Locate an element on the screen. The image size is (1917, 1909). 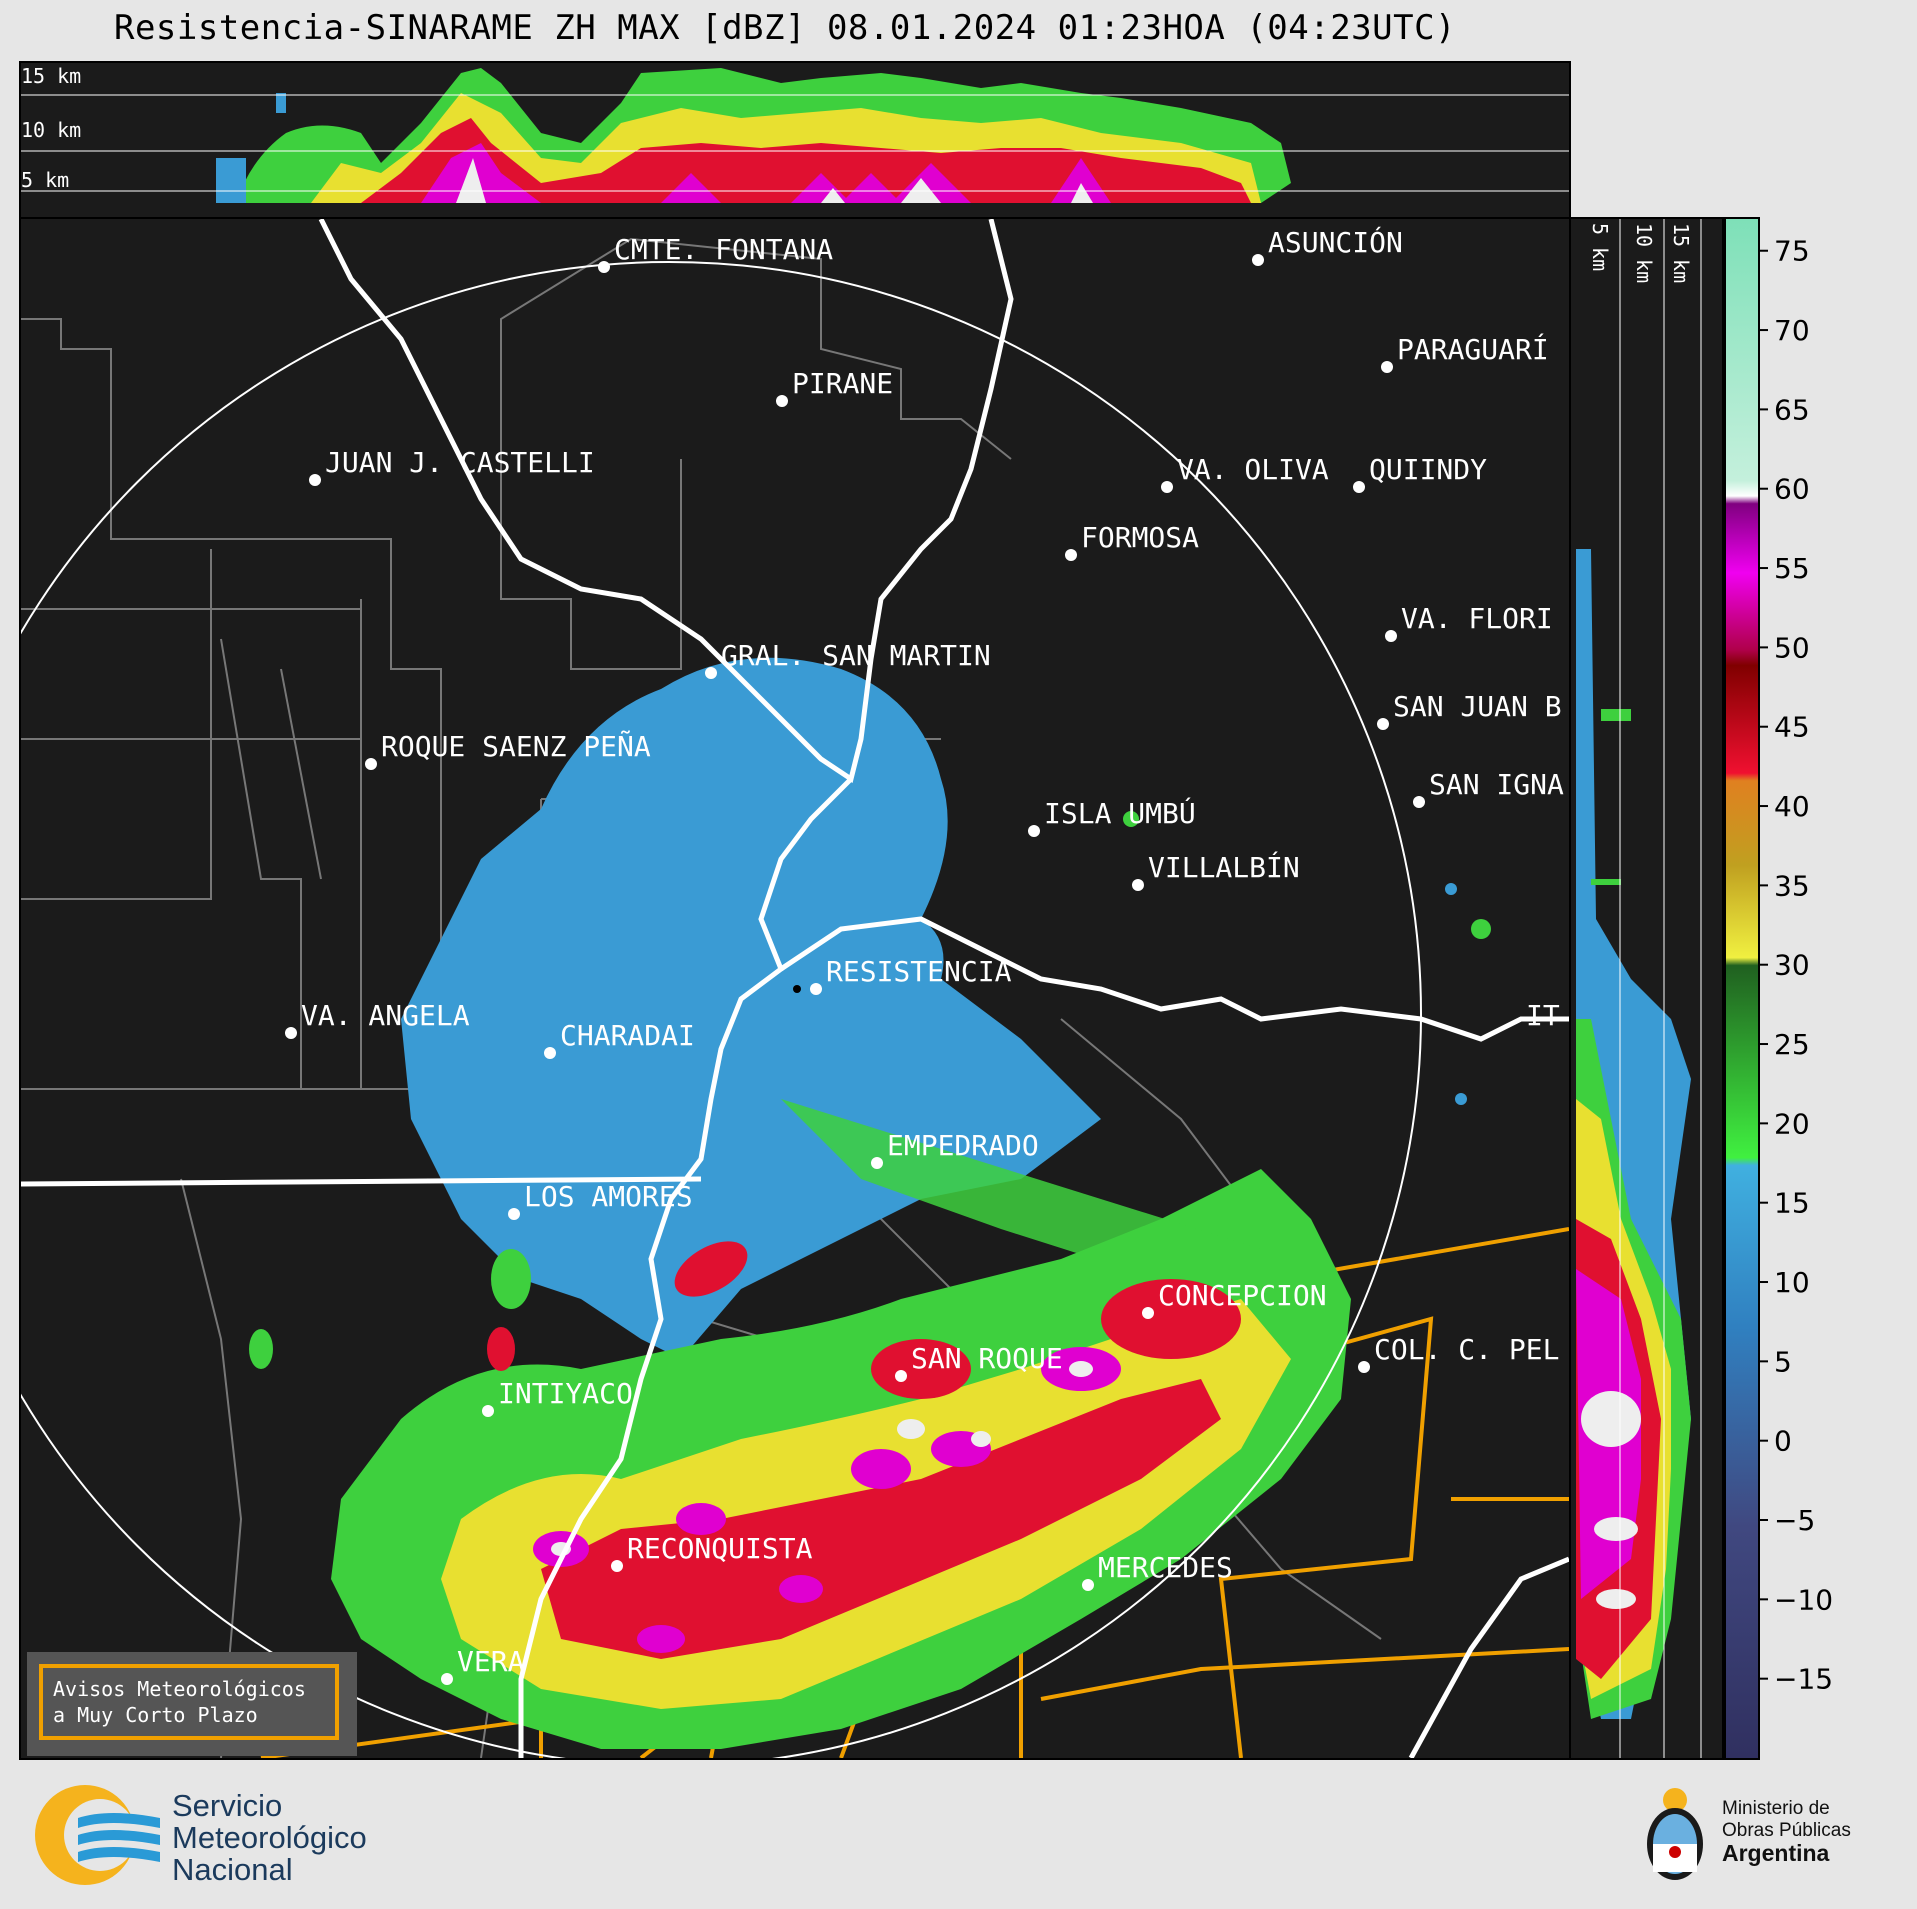
colorbar-tick-label: 15 is located at coordinates (1792, 1203).